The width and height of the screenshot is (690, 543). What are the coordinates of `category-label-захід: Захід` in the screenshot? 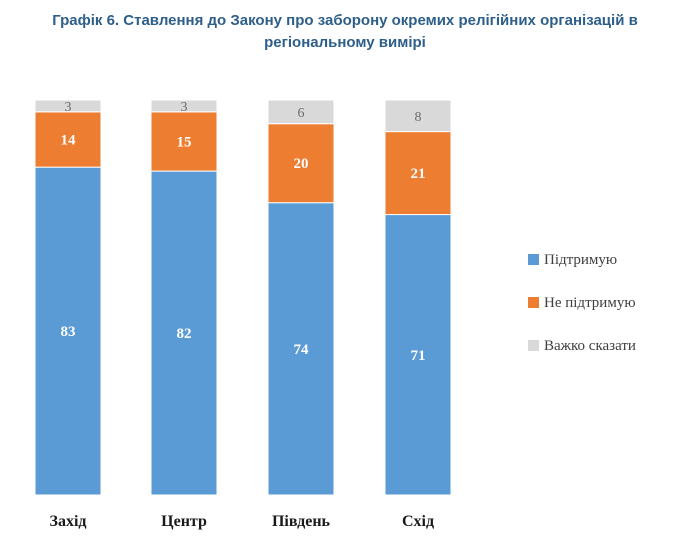 It's located at (68, 521).